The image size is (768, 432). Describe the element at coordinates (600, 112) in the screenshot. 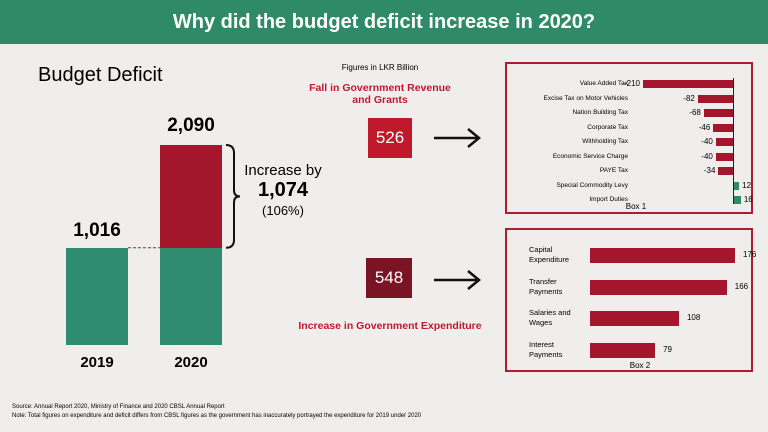

I see `category-label: Nation Building Tax` at that location.